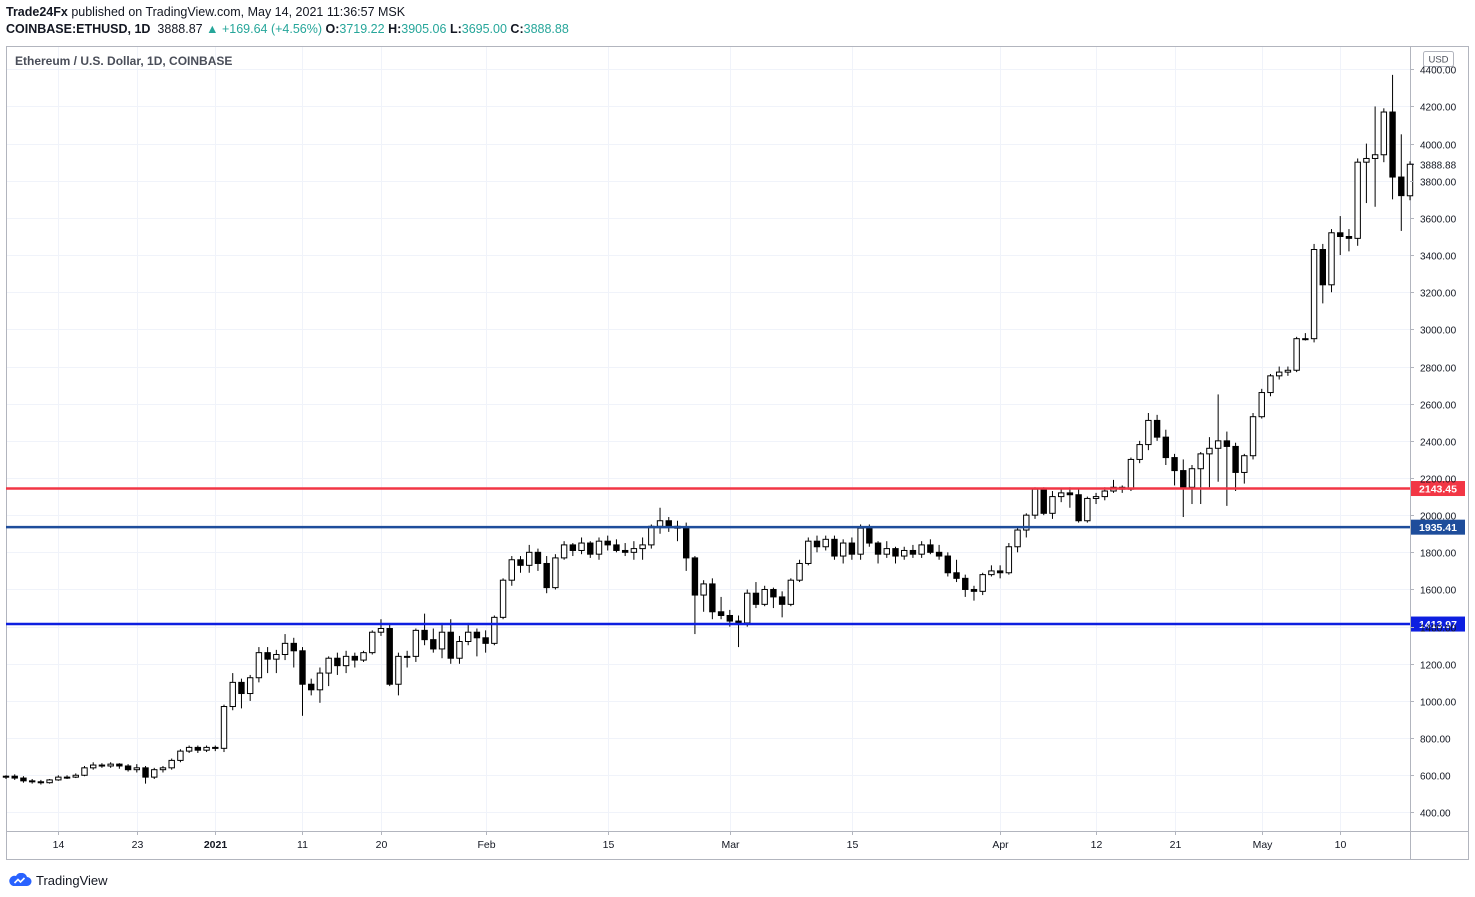 The width and height of the screenshot is (1475, 897). I want to click on time-tick-label: 2021, so click(216, 845).